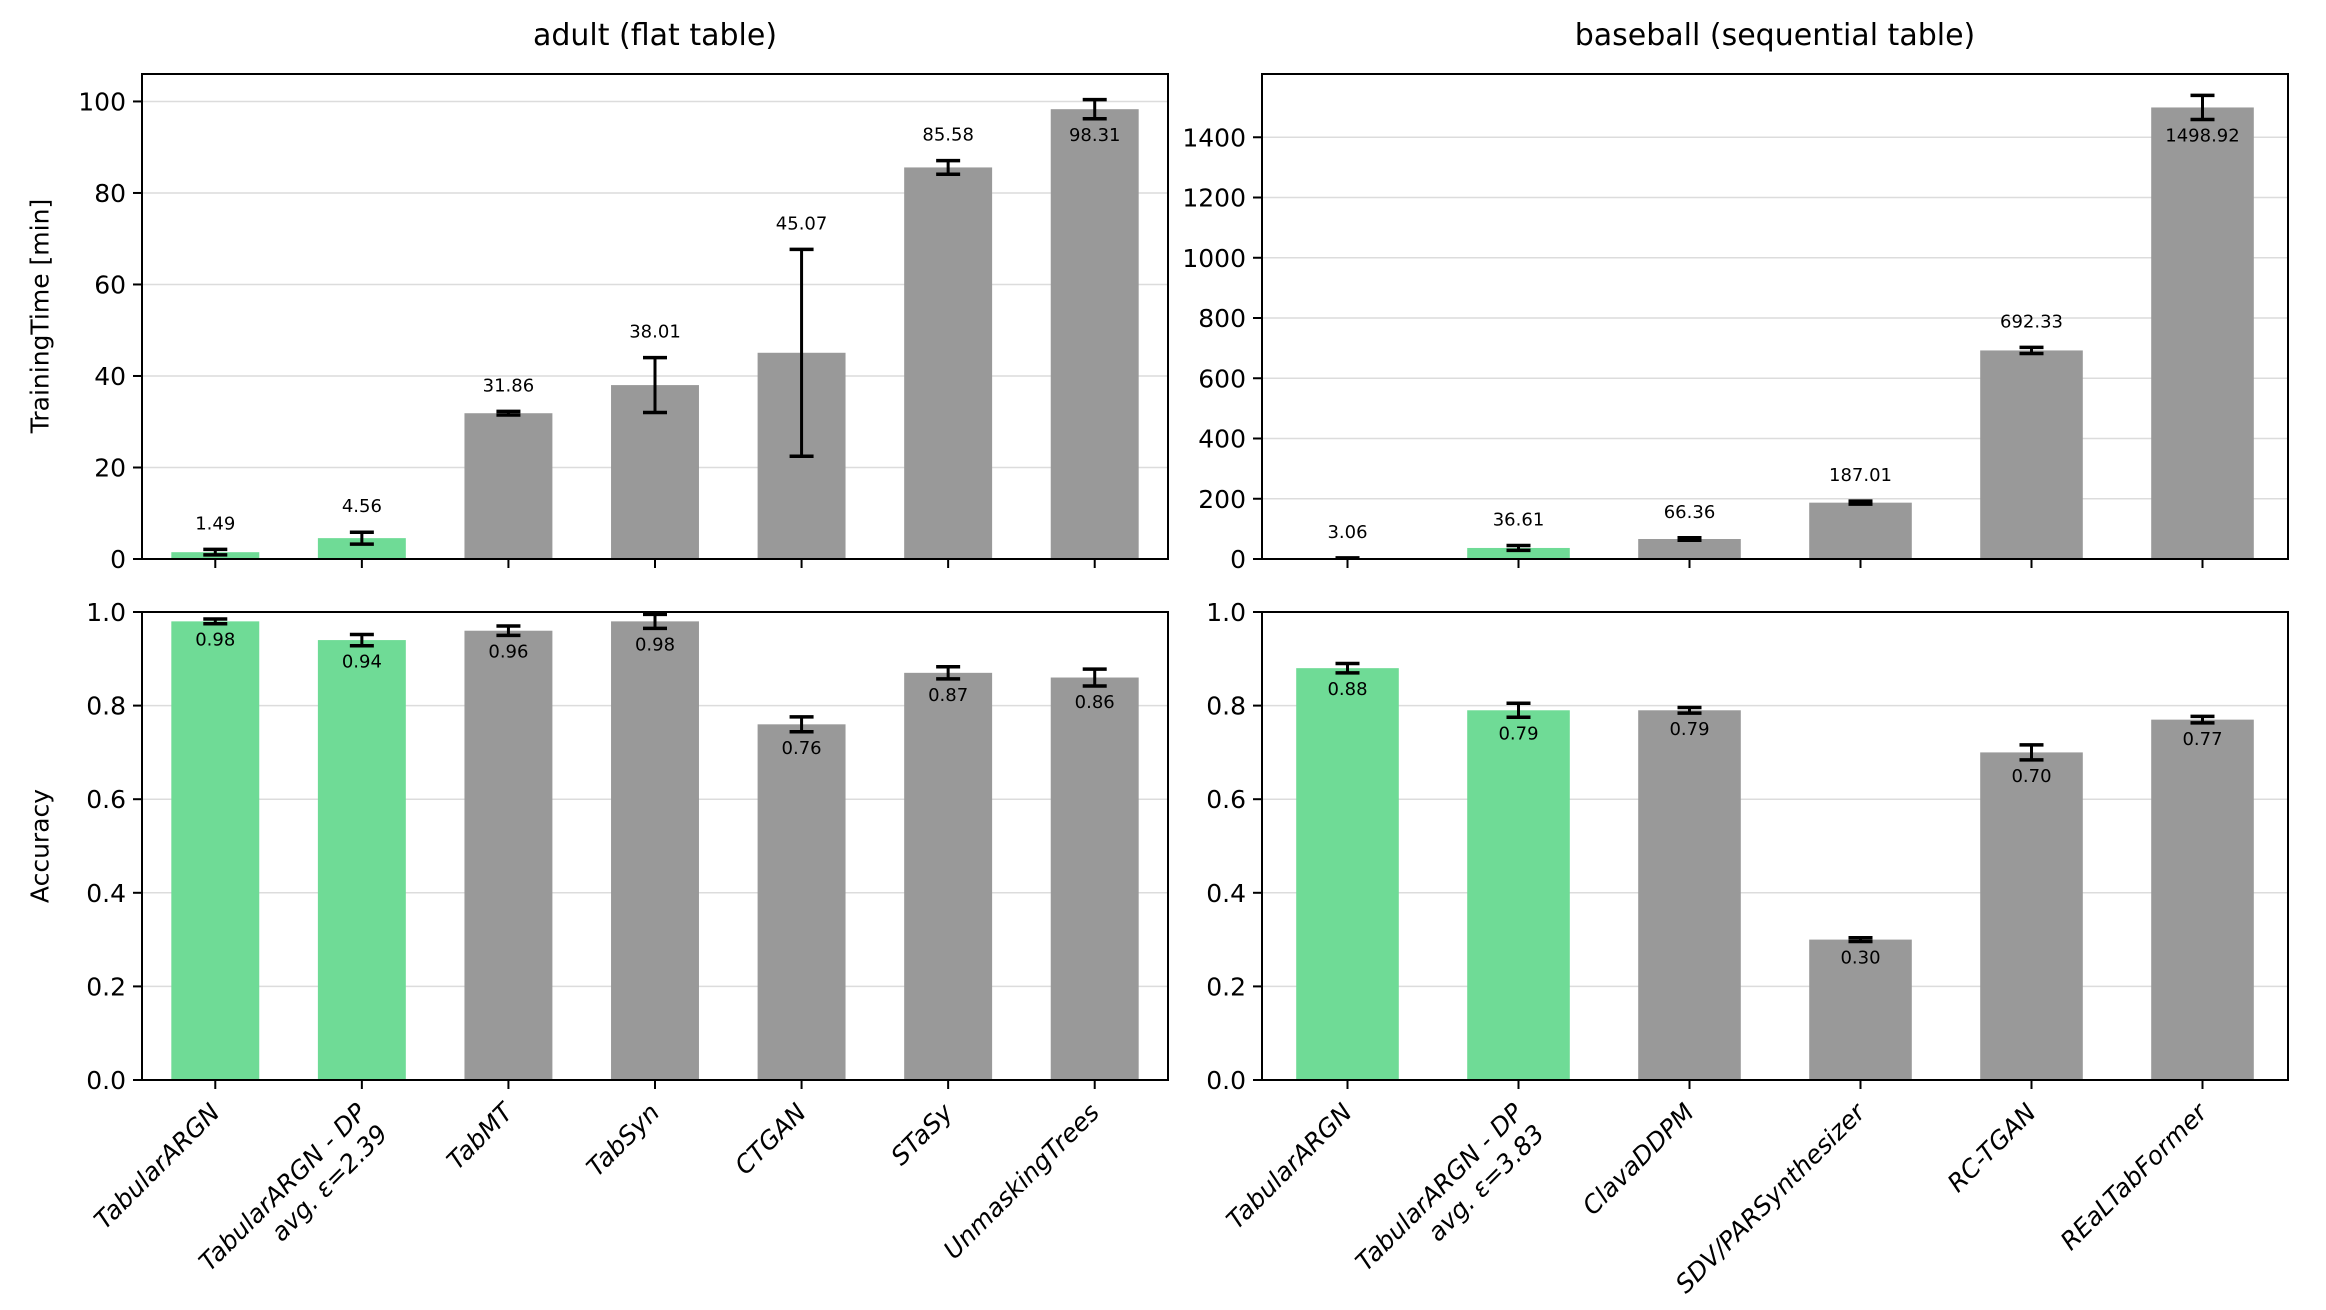 The width and height of the screenshot is (2326, 1310). I want to click on x-tick-label: RC-TGAN, so click(1992, 1148).